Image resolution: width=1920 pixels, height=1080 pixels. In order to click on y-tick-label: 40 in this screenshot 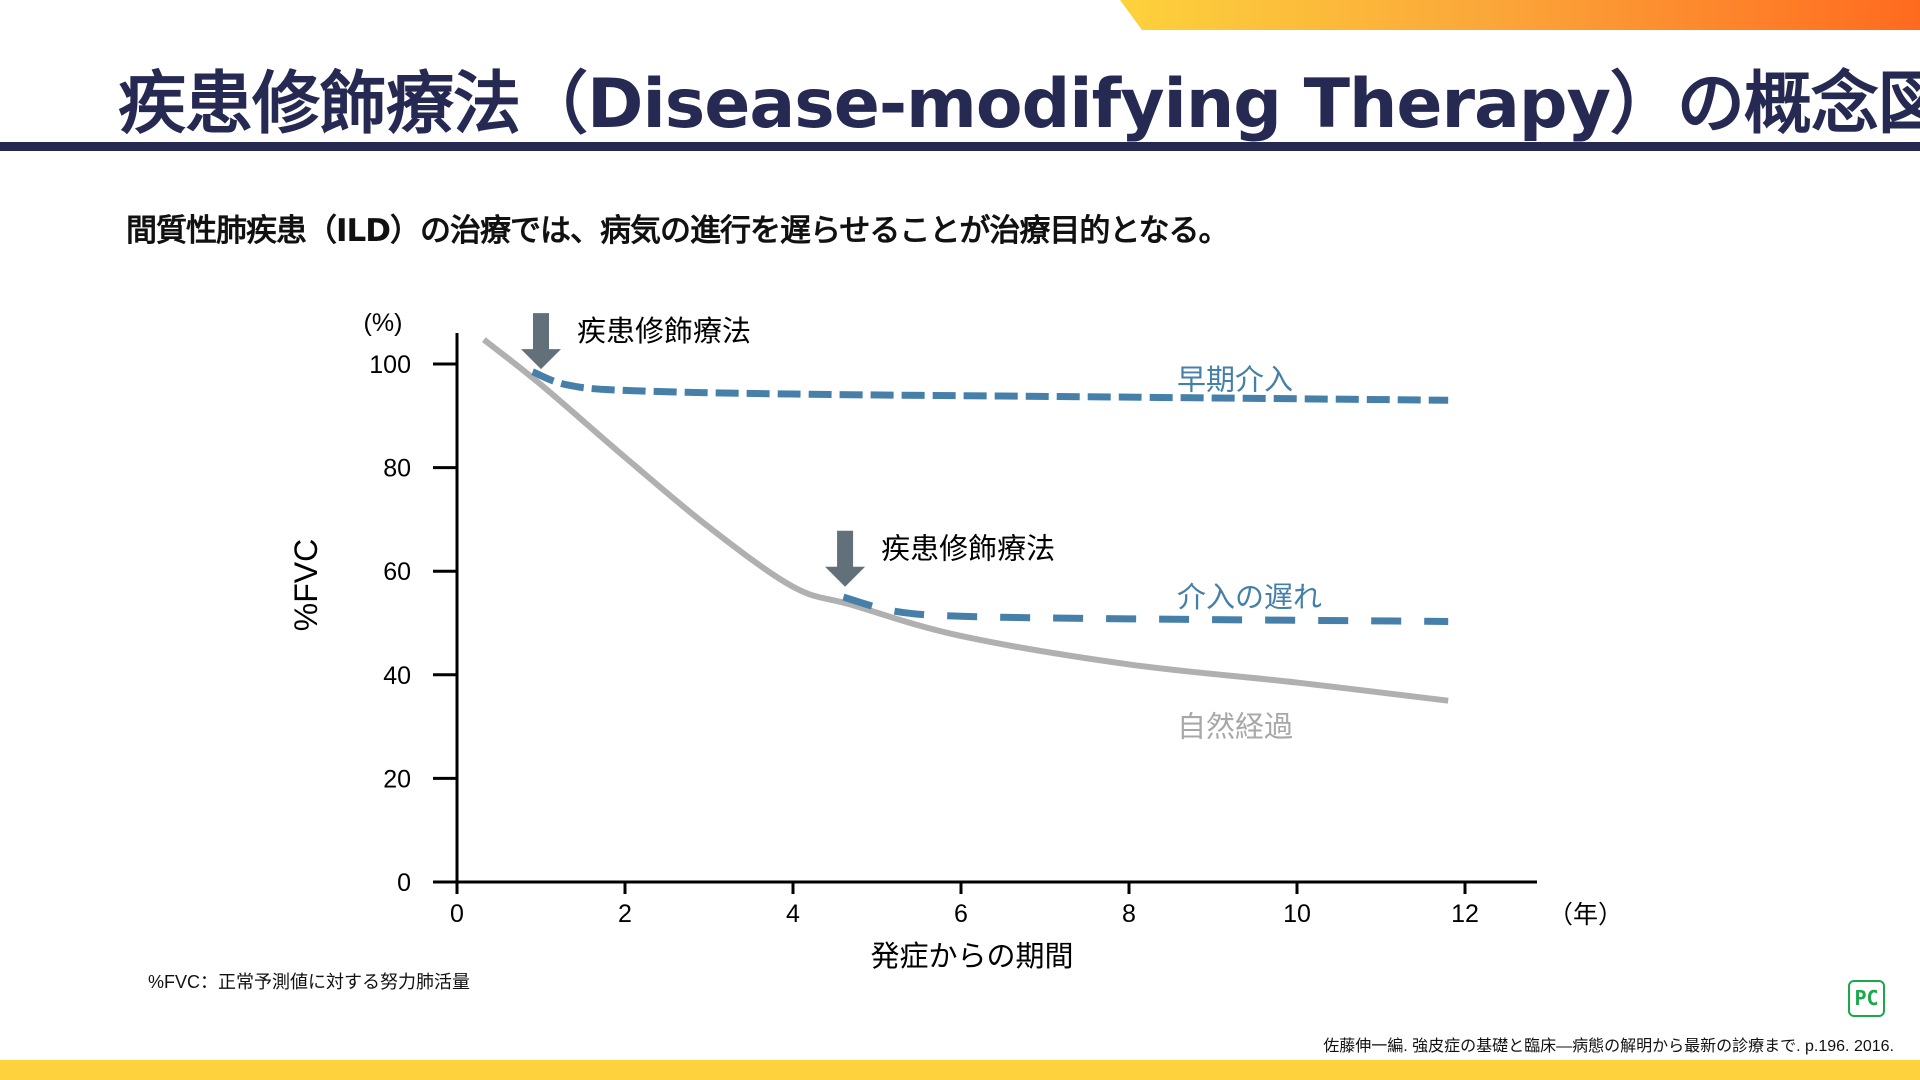, I will do `click(397, 676)`.